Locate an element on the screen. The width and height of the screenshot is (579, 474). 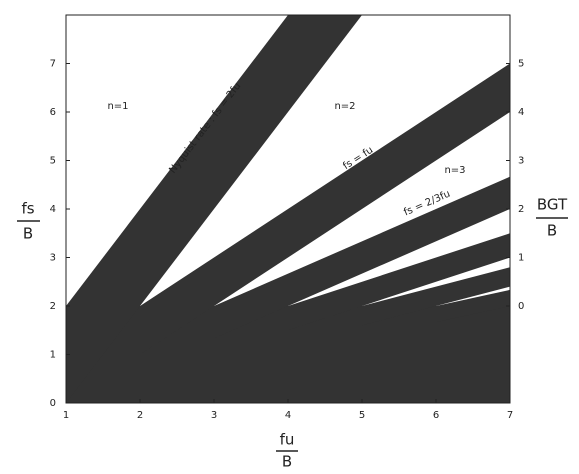
annotation: n=3 is located at coordinates (454, 170).